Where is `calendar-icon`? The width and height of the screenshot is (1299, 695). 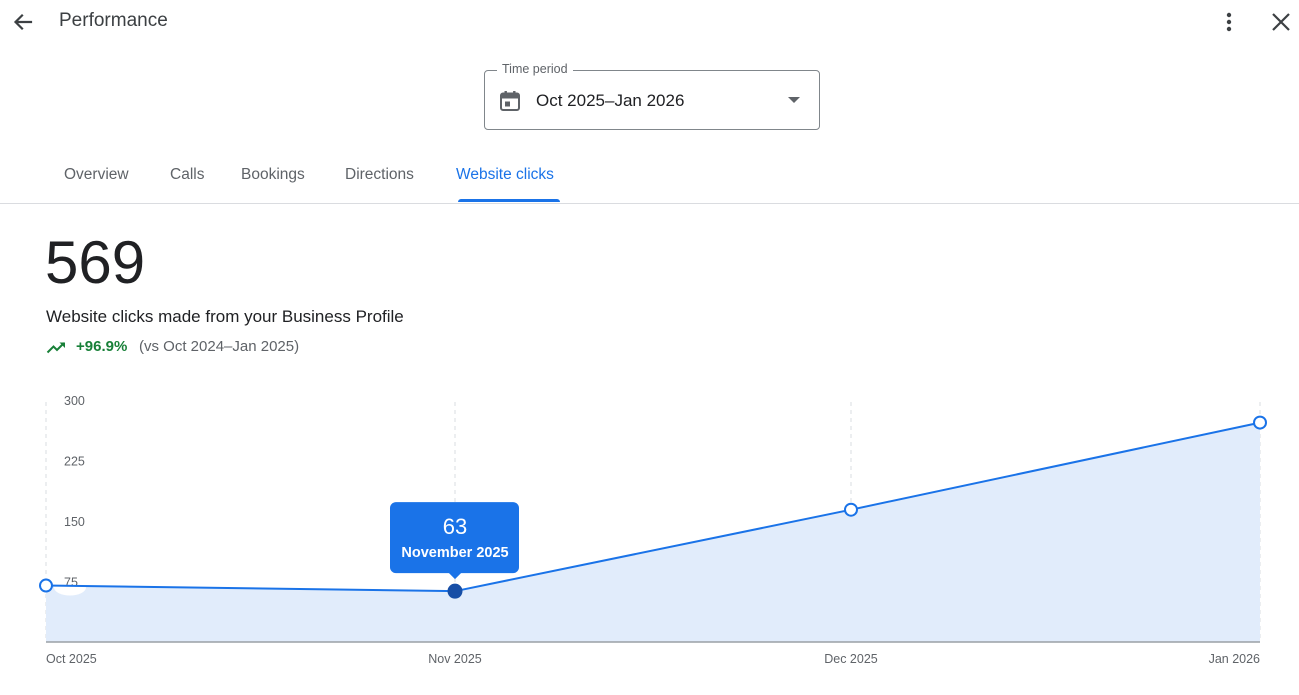
calendar-icon is located at coordinates (510, 101).